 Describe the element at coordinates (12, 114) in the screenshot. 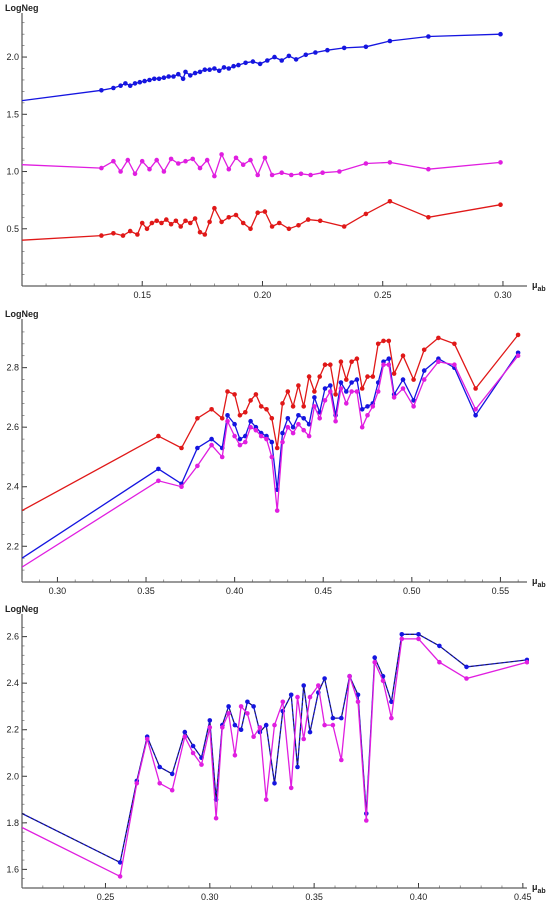

I see `y-tick-label: 1.5` at that location.